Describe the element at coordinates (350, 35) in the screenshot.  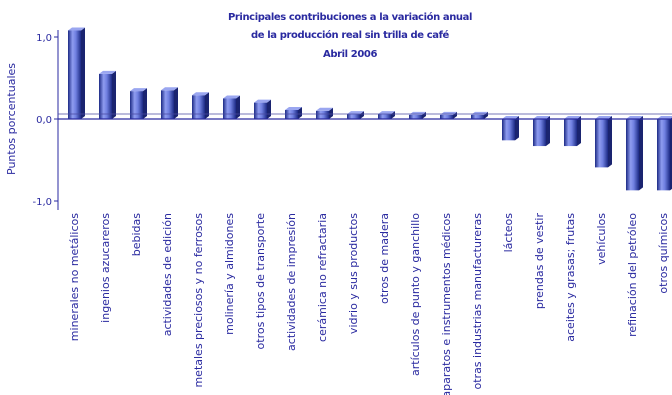
I see `chart-title-line-2: de la producción real sin trilla de café` at that location.